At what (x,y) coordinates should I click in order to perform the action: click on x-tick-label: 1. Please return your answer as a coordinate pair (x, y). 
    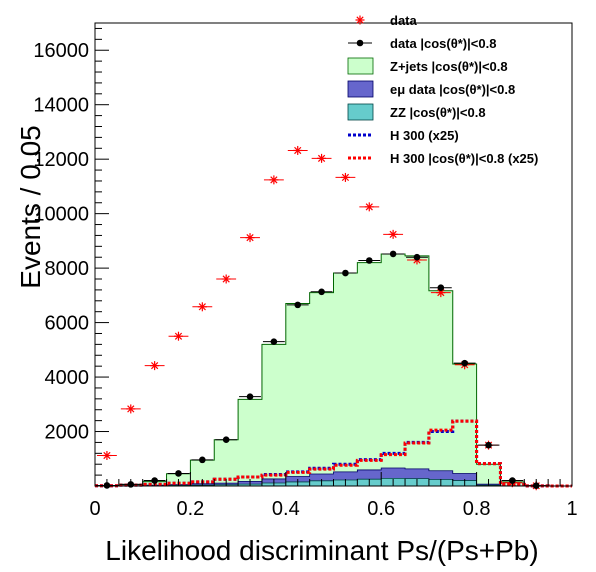
    Looking at the image, I should click on (571, 509).